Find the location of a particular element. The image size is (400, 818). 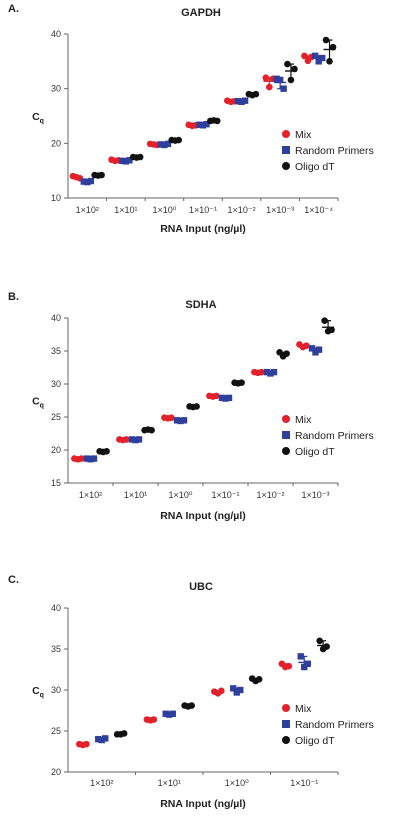

x-tick-label: 1×10⁻¹ is located at coordinates (225, 495).